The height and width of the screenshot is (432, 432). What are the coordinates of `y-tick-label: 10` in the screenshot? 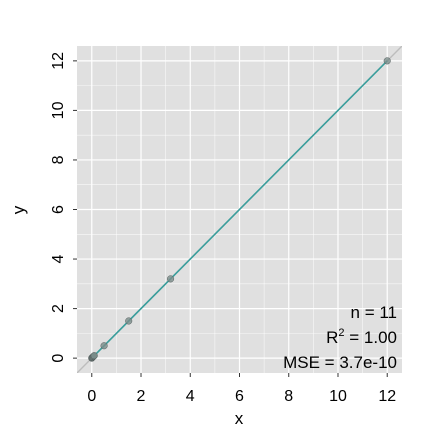 It's located at (58, 110).